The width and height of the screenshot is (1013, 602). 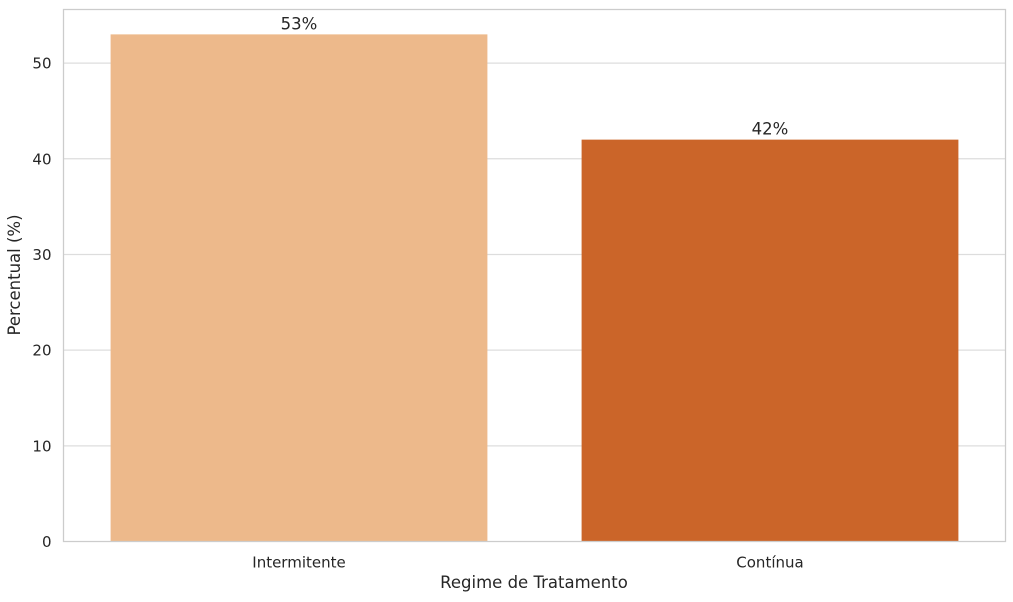 What do you see at coordinates (41, 159) in the screenshot?
I see `y-tick-label: 40` at bounding box center [41, 159].